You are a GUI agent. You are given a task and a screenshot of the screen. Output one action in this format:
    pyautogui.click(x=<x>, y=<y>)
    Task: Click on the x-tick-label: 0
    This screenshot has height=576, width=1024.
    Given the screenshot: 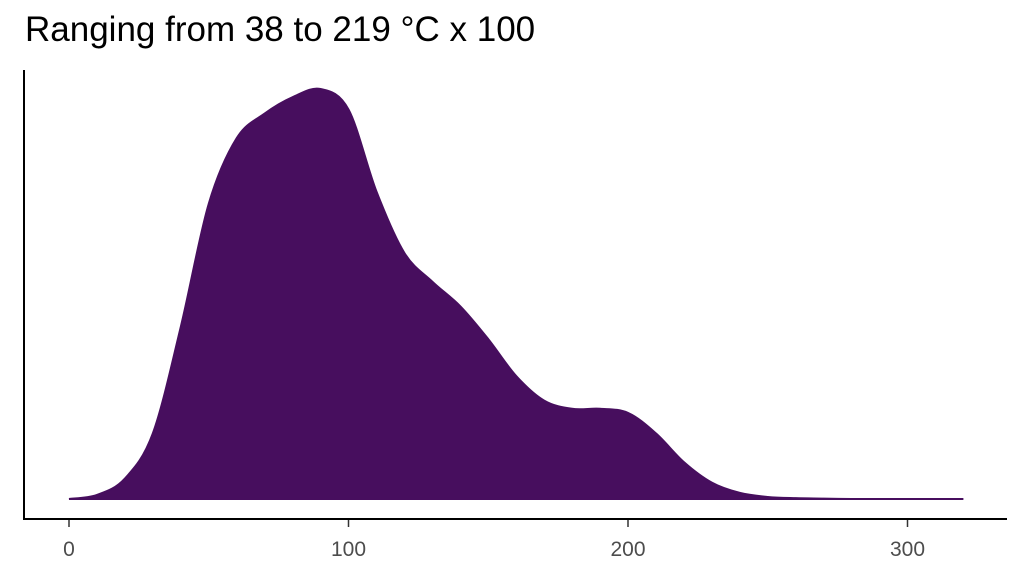 What is the action you would take?
    pyautogui.click(x=69, y=549)
    